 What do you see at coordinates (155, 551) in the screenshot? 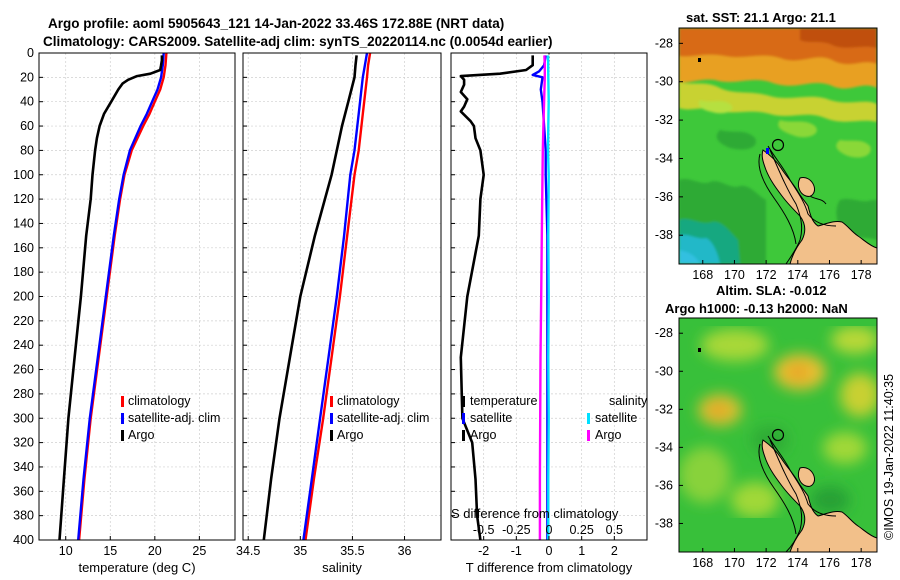
I see `x-tick-label: 20` at bounding box center [155, 551].